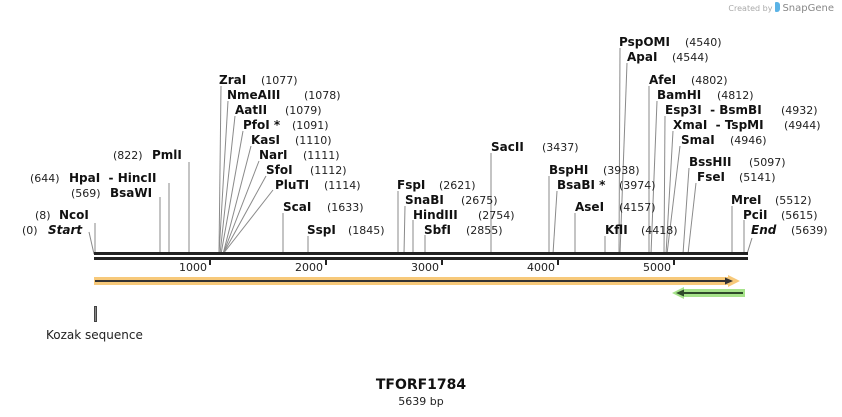 Image resolution: width=842 pixels, height=417 pixels. I want to click on tick-label: 4000, so click(541, 267).